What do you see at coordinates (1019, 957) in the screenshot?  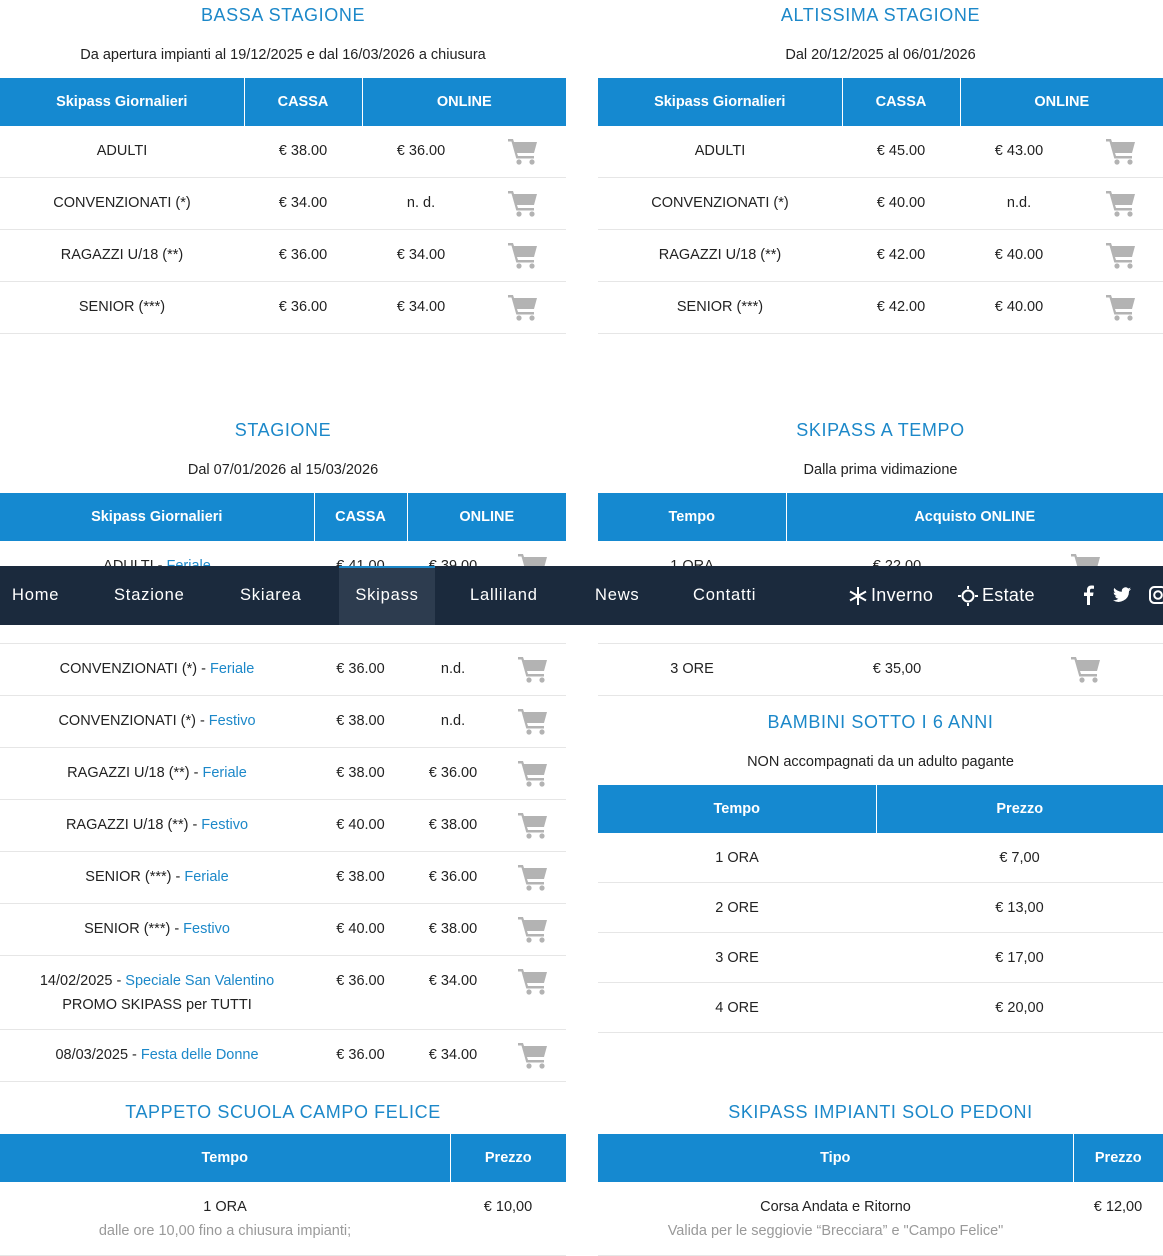 I see `cell: € 17,00` at bounding box center [1019, 957].